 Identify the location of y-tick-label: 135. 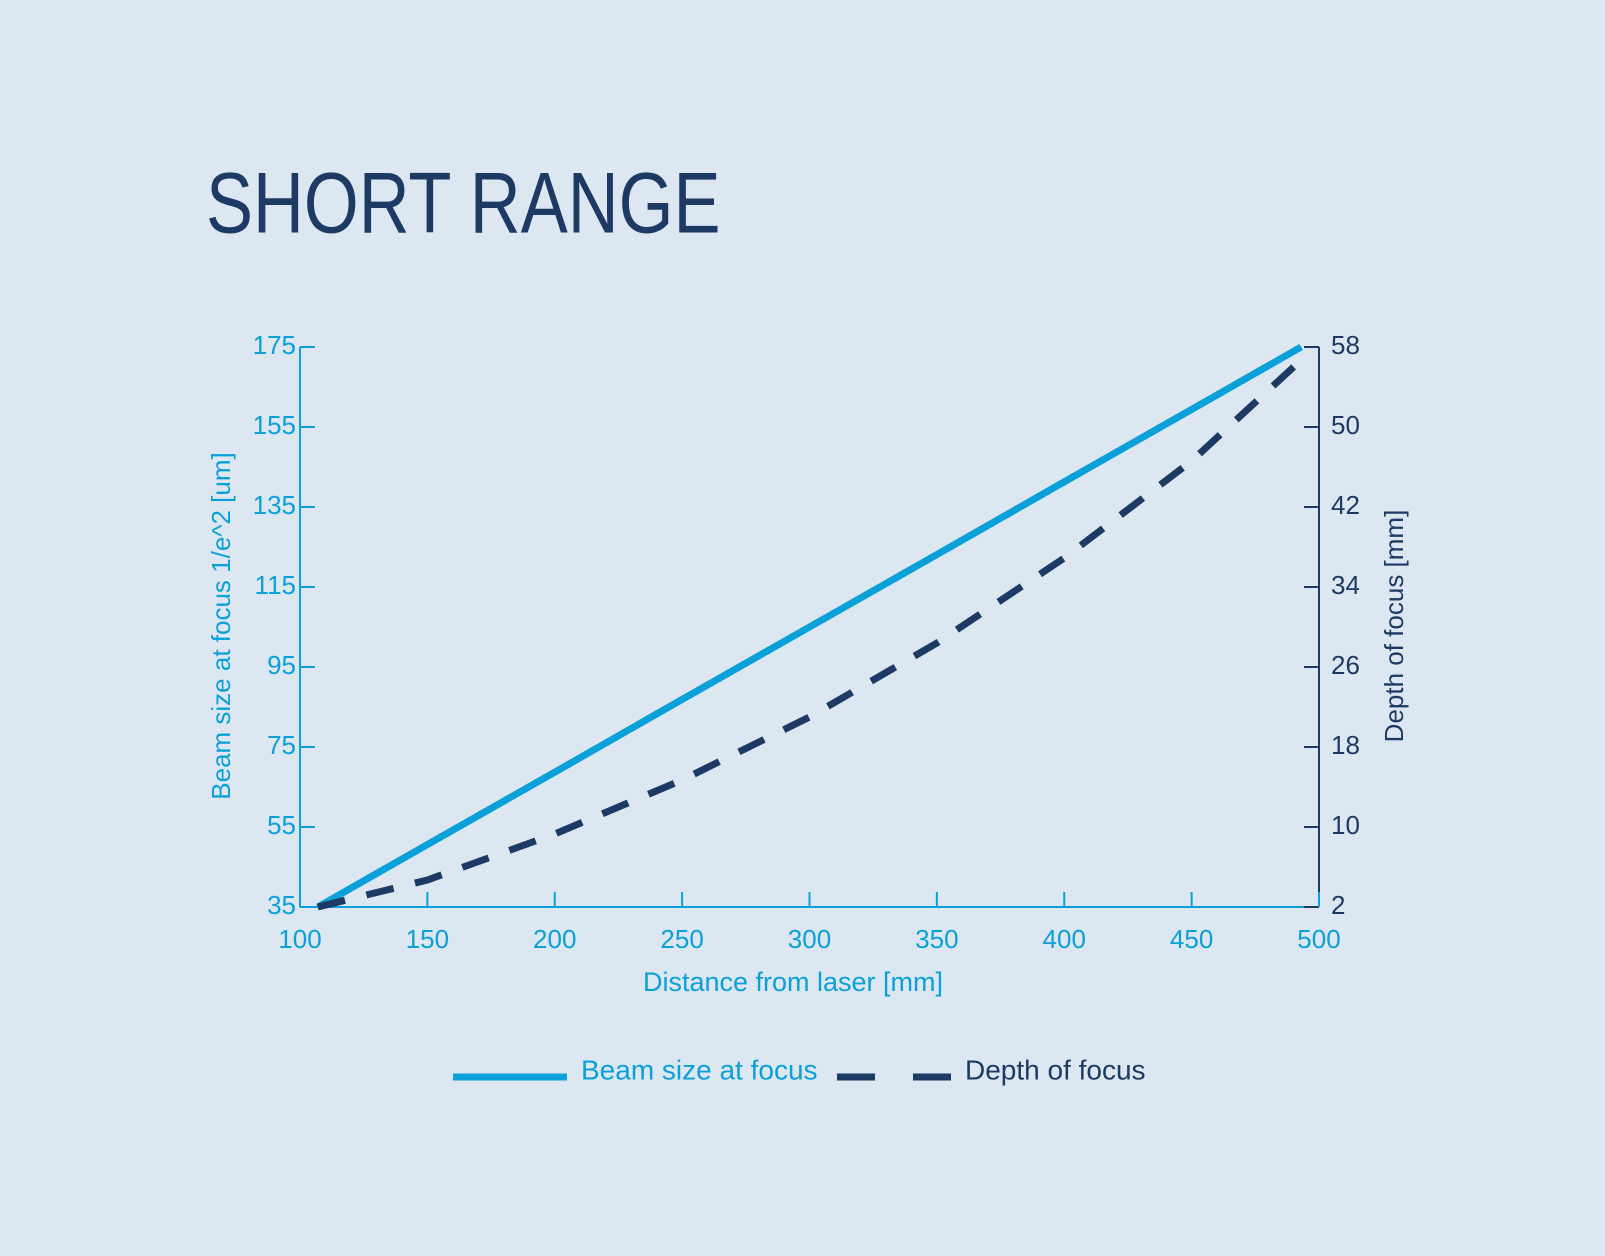
(274, 505).